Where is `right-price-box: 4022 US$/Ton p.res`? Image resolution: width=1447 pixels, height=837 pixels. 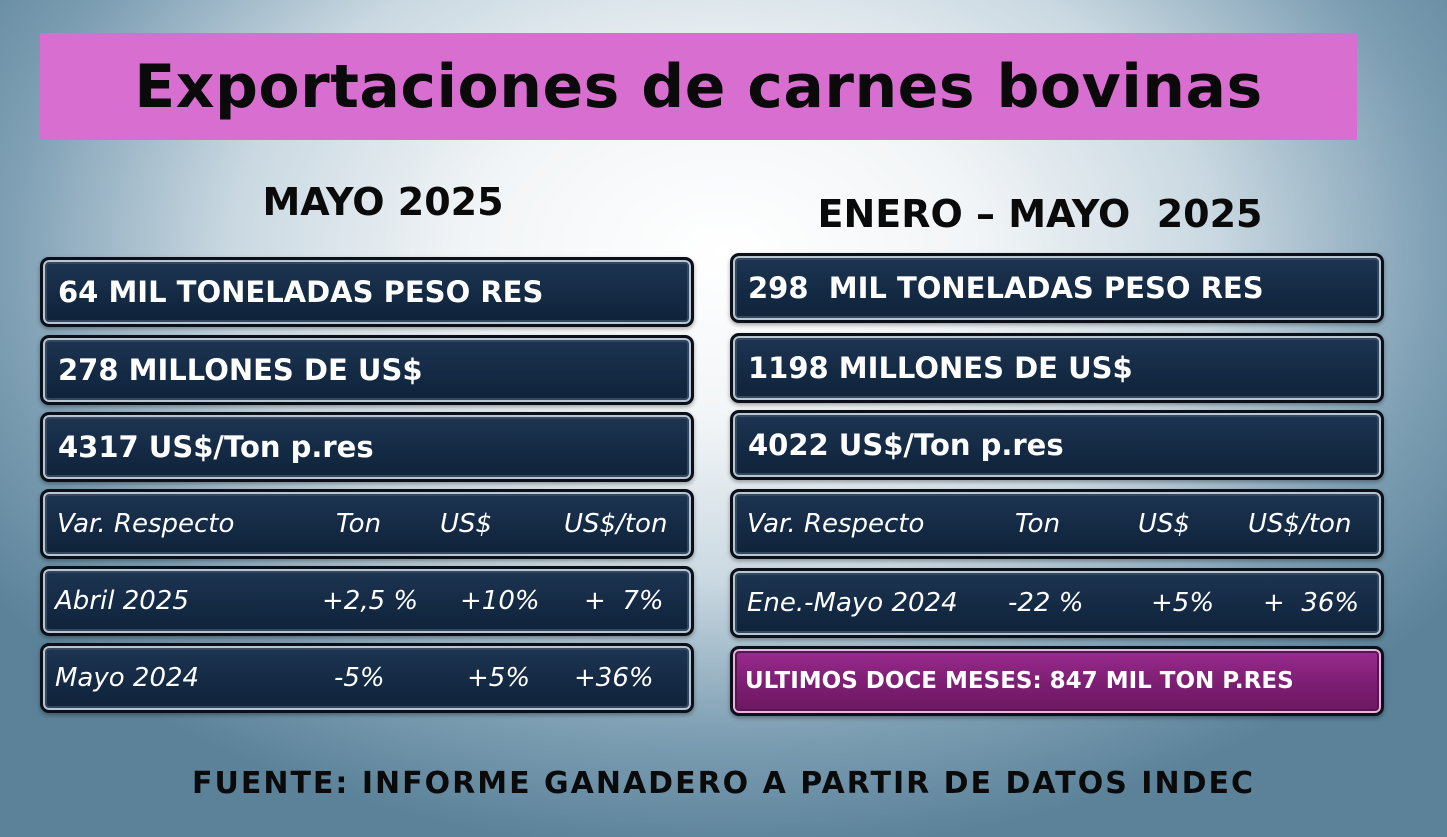 right-price-box: 4022 US$/Ton p.res is located at coordinates (1057, 445).